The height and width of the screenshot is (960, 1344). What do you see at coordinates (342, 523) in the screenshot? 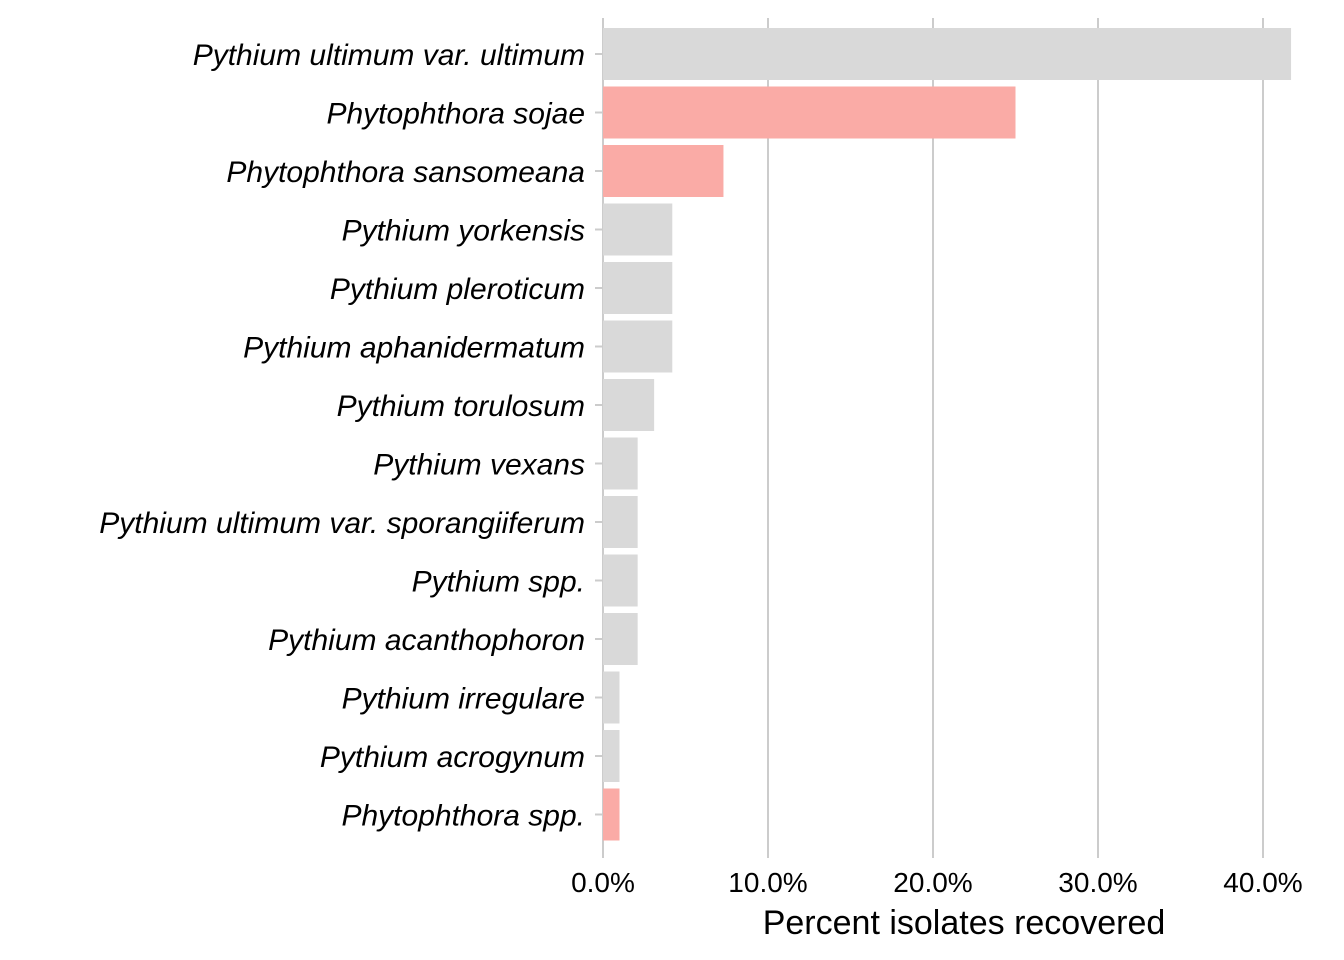
I see `category-label: Pythium ultimum var. sporangiiferum` at bounding box center [342, 523].